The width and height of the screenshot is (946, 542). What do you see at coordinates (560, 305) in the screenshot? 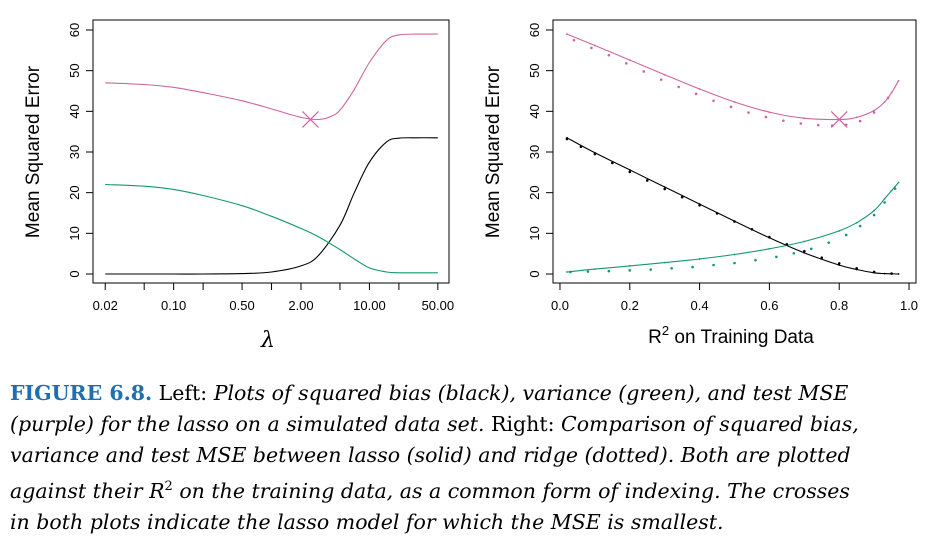
I see `right-x-tick-label: 0.0` at bounding box center [560, 305].